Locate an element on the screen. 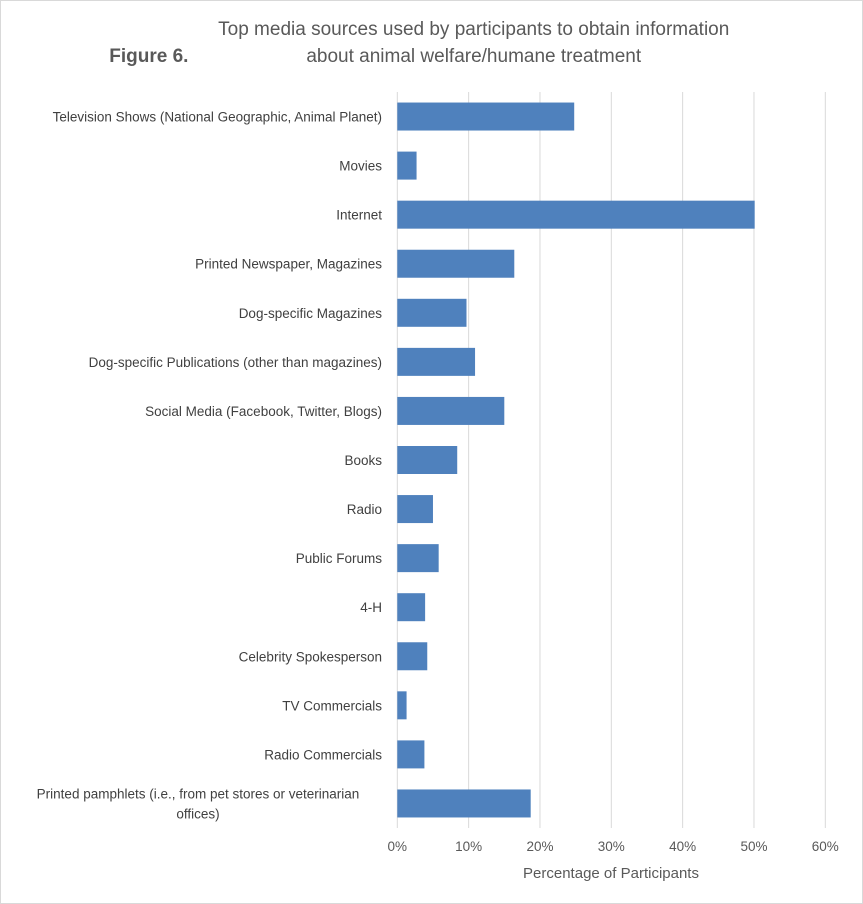 Image resolution: width=863 pixels, height=904 pixels. category-label: Dog-specific Magazines is located at coordinates (311, 313).